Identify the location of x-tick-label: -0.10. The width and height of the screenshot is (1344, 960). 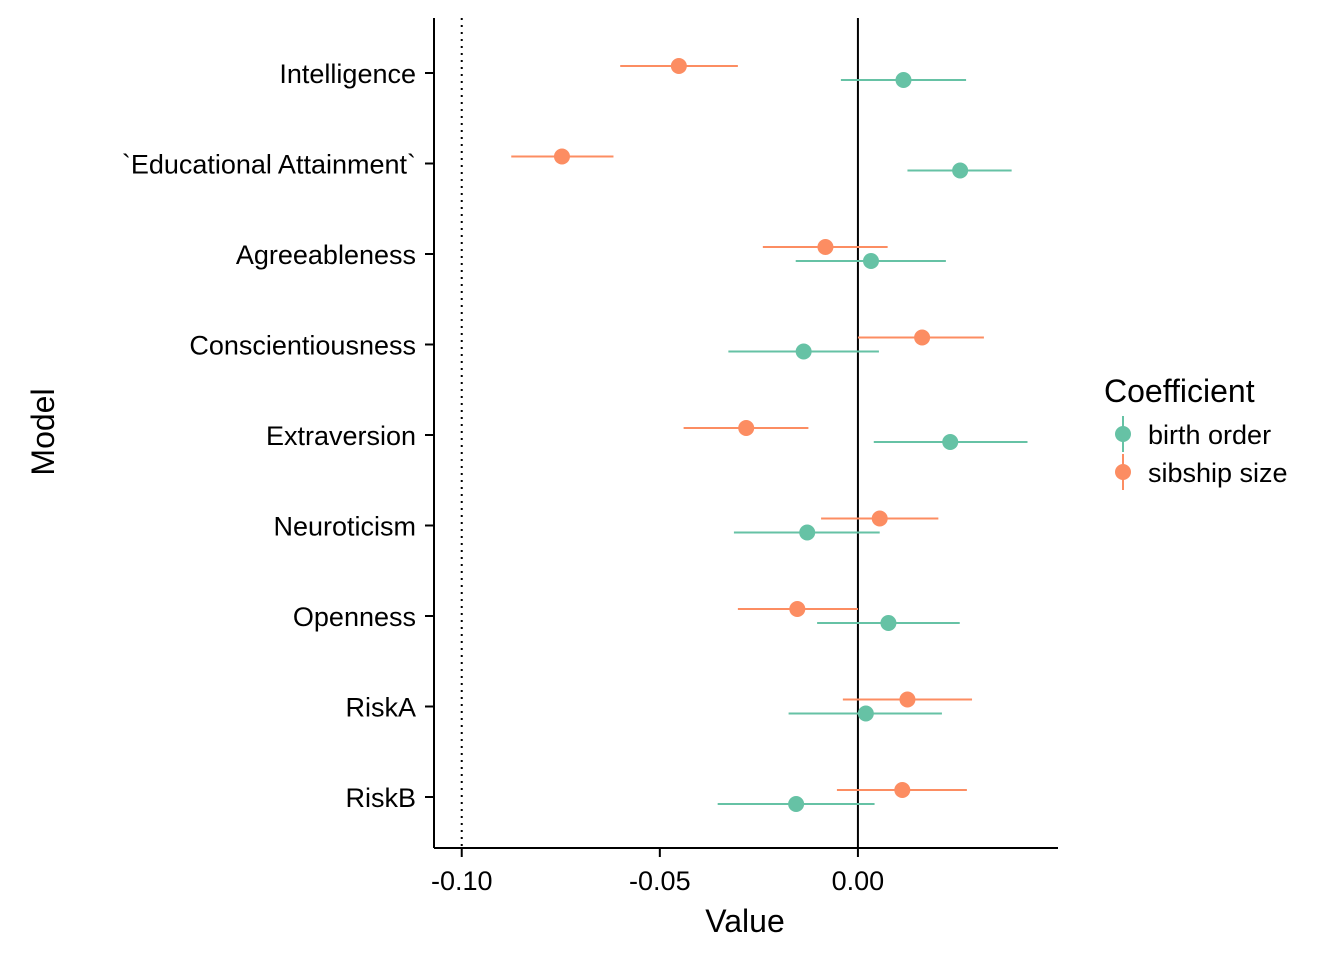
(462, 881).